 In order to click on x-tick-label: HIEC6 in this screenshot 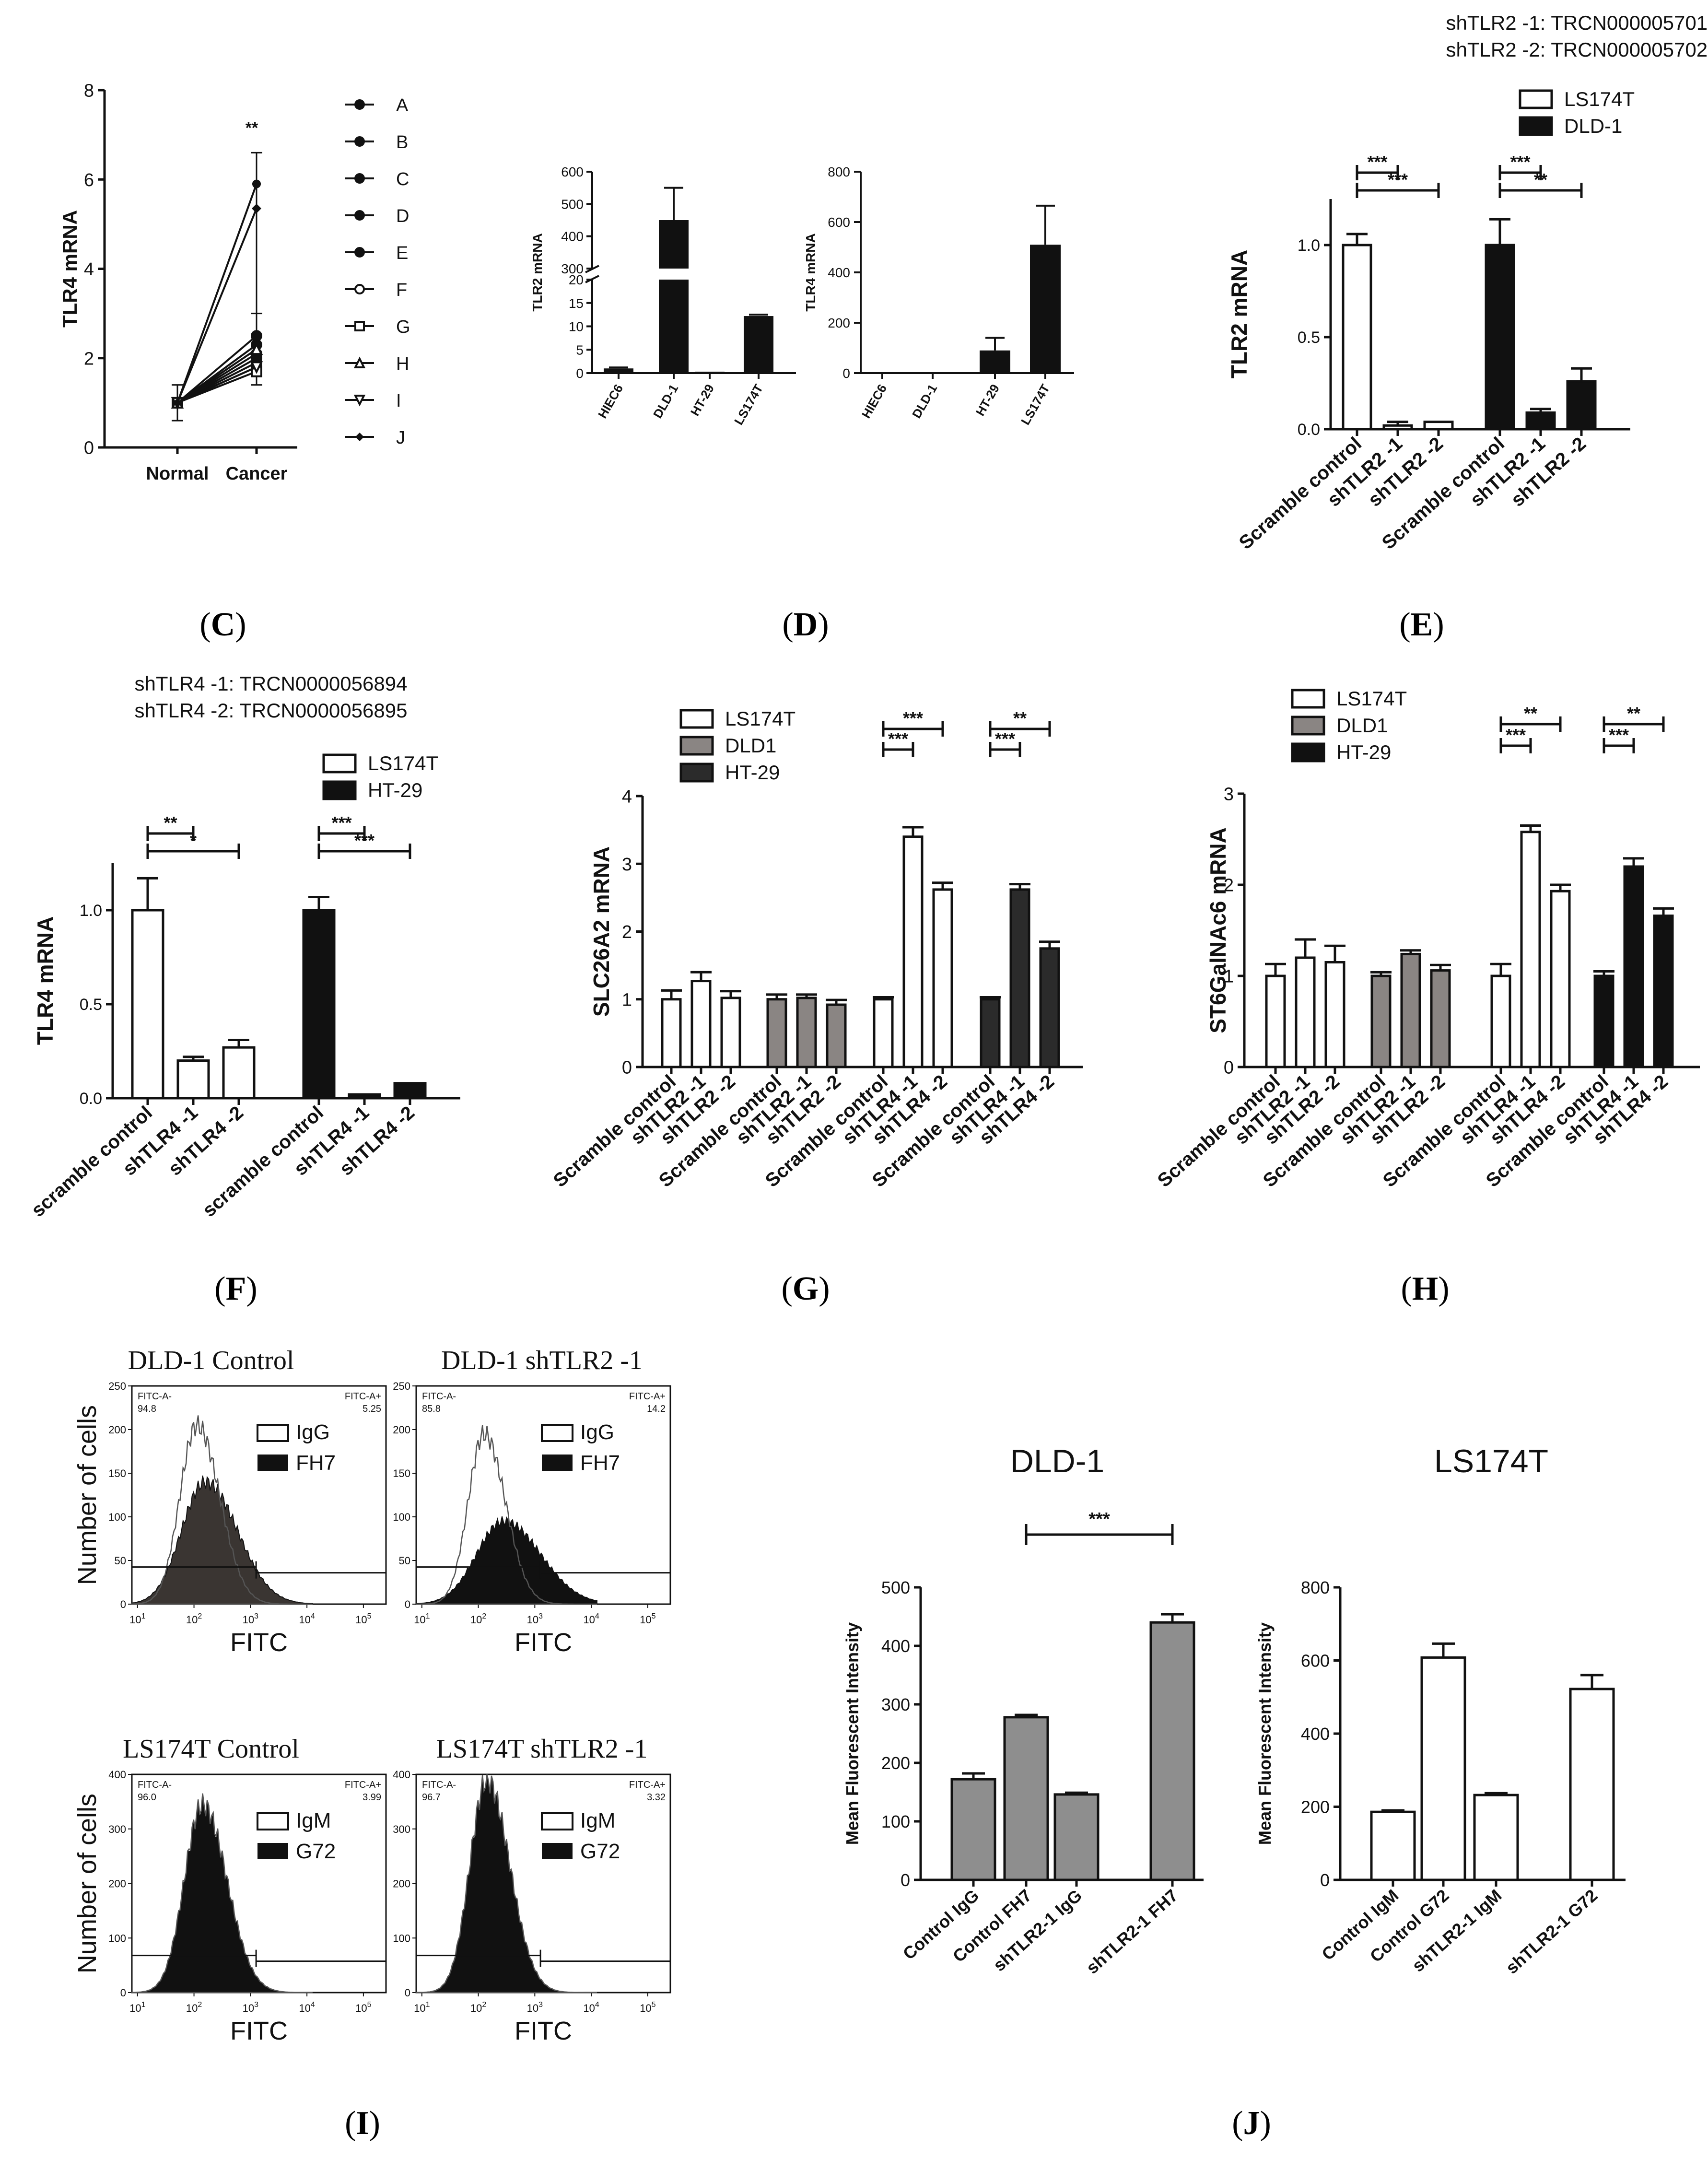, I will do `click(611, 401)`.